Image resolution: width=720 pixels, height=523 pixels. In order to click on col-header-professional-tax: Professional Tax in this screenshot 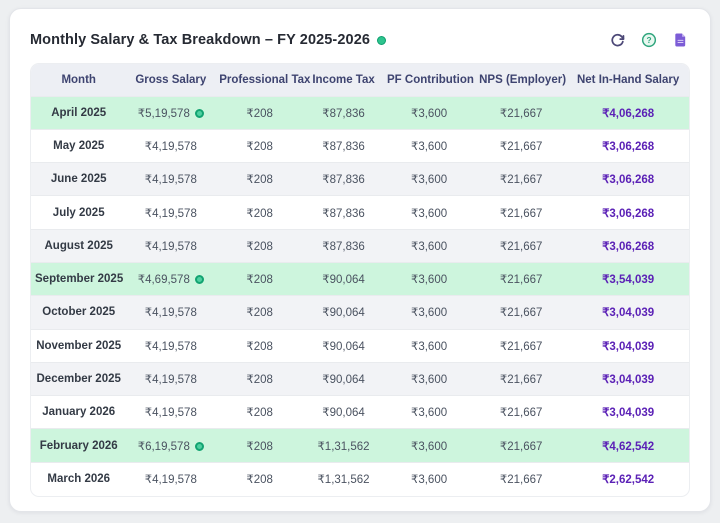, I will do `click(262, 80)`.